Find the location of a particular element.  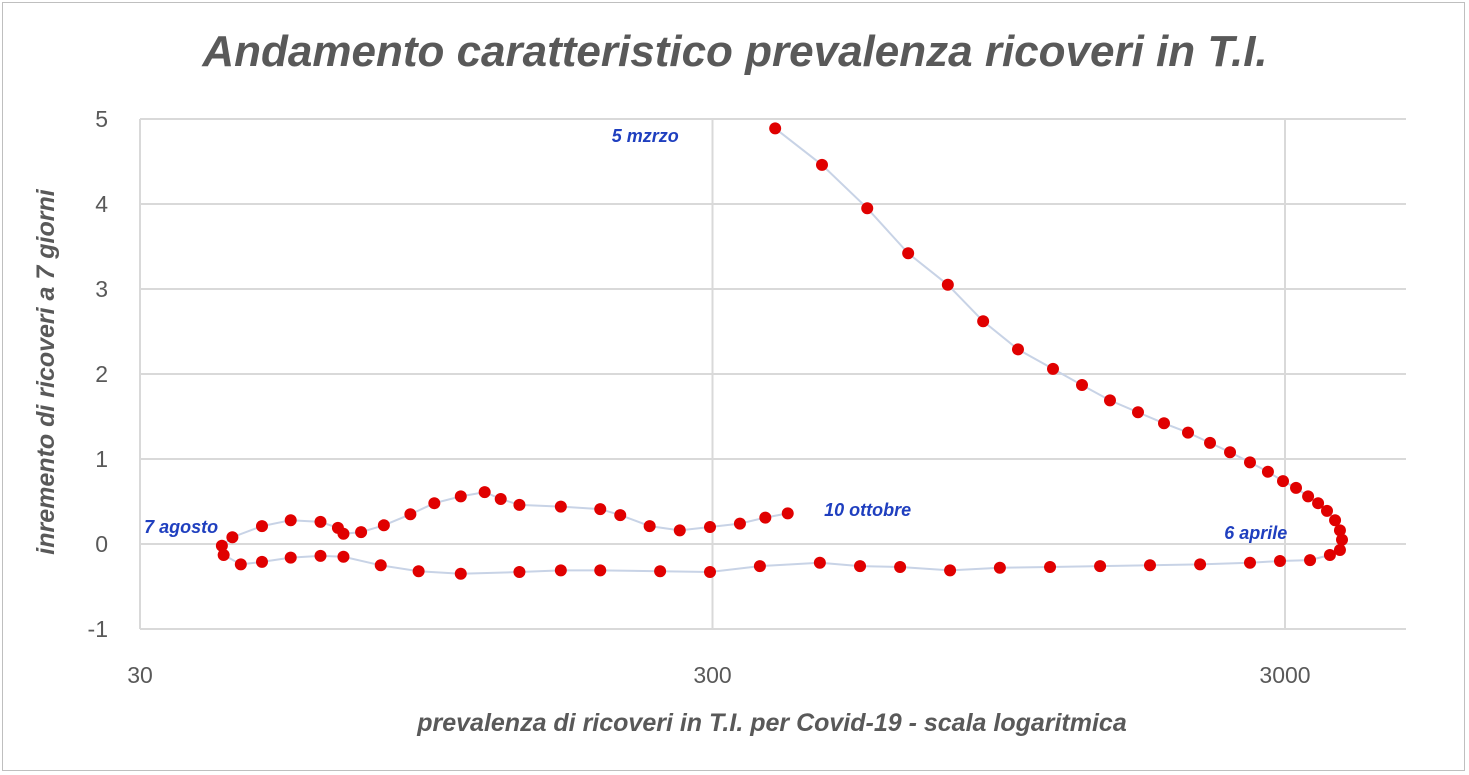

annotation-label: 6 aprile is located at coordinates (1255, 533).